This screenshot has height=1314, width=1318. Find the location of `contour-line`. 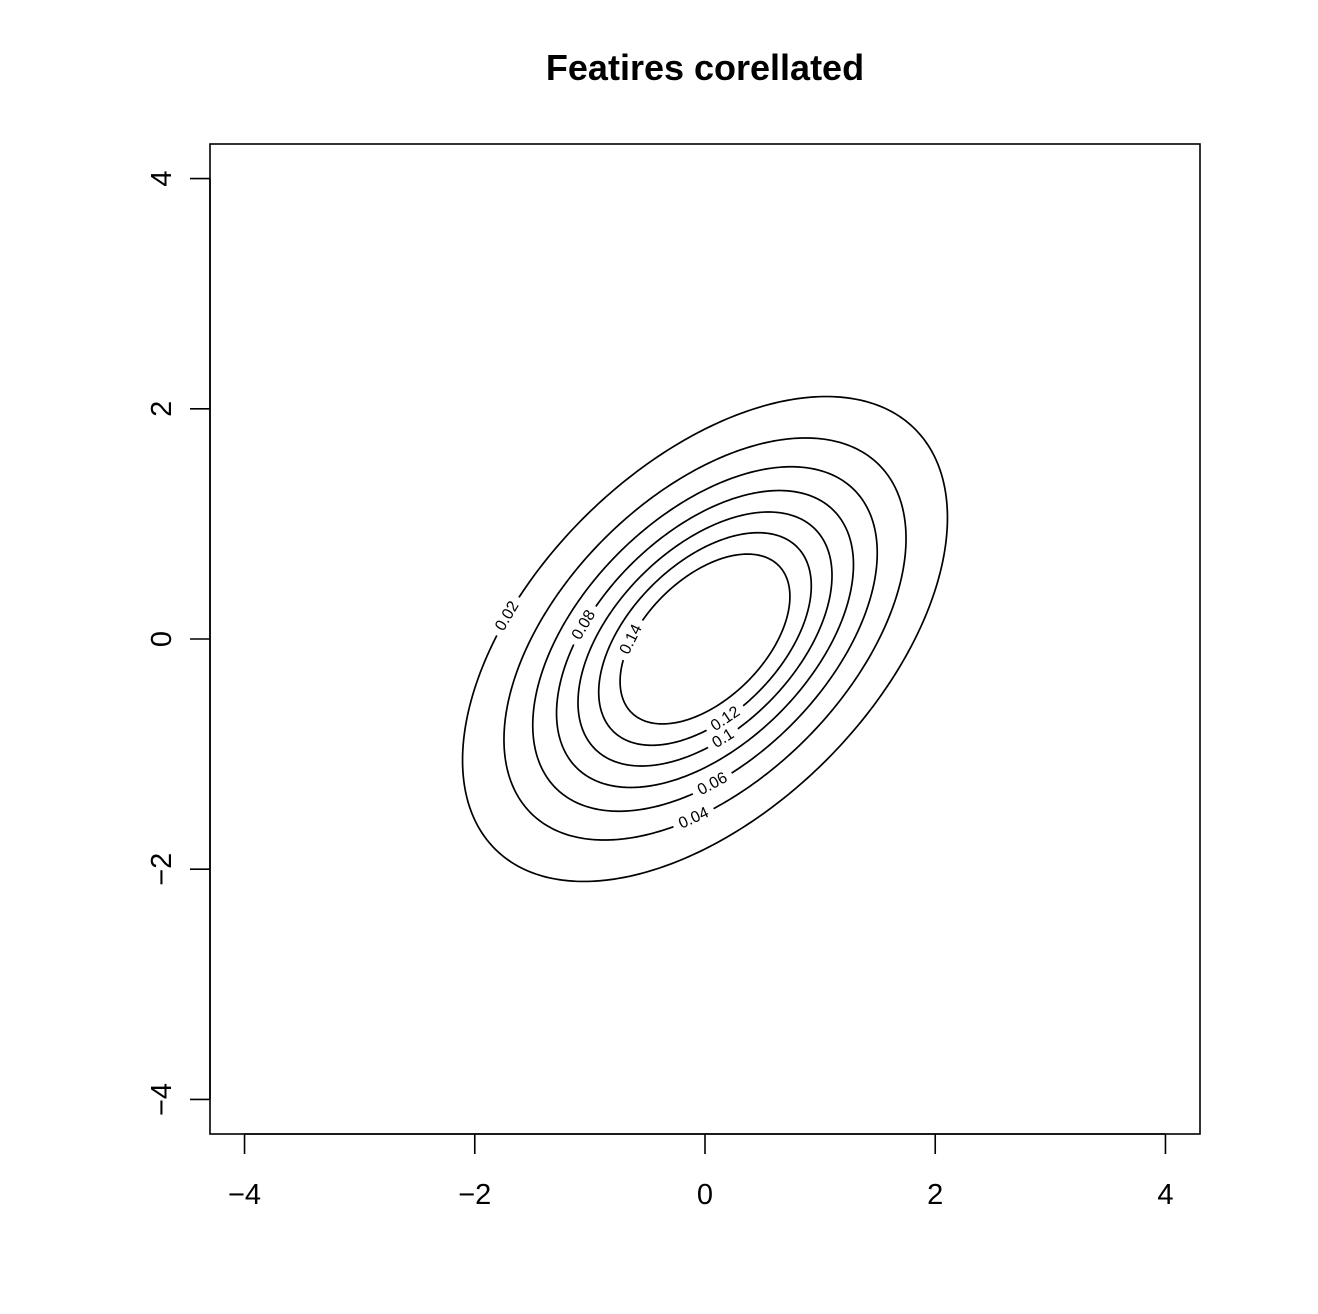

contour-line is located at coordinates (705, 639).